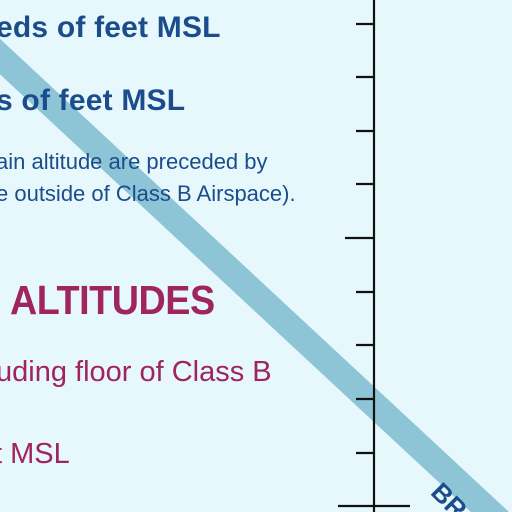 The height and width of the screenshot is (512, 512). I want to click on legend-line-msl: t MSL, so click(35, 454).